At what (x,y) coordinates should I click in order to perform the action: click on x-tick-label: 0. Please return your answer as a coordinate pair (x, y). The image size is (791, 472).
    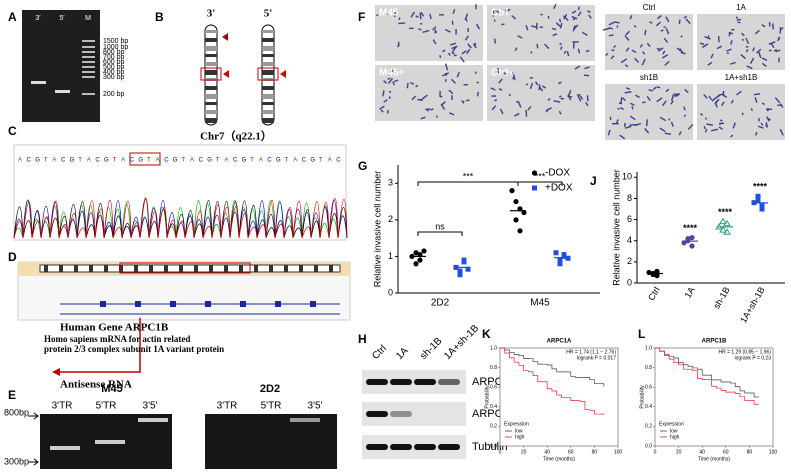
    Looking at the image, I should click on (500, 452).